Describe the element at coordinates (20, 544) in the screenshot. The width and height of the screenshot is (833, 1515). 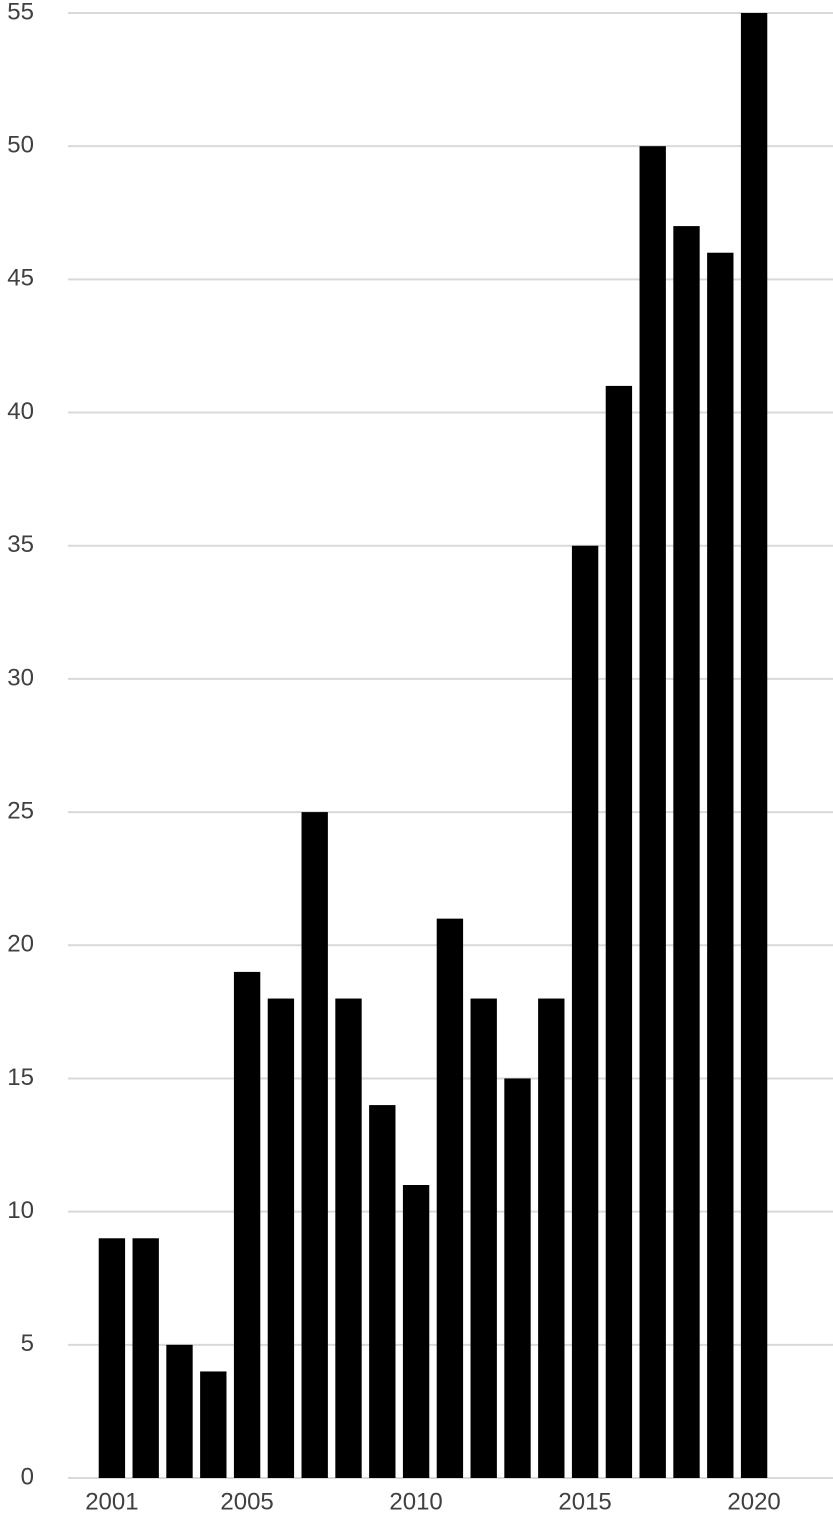
I see `y-tick-label: 35` at that location.